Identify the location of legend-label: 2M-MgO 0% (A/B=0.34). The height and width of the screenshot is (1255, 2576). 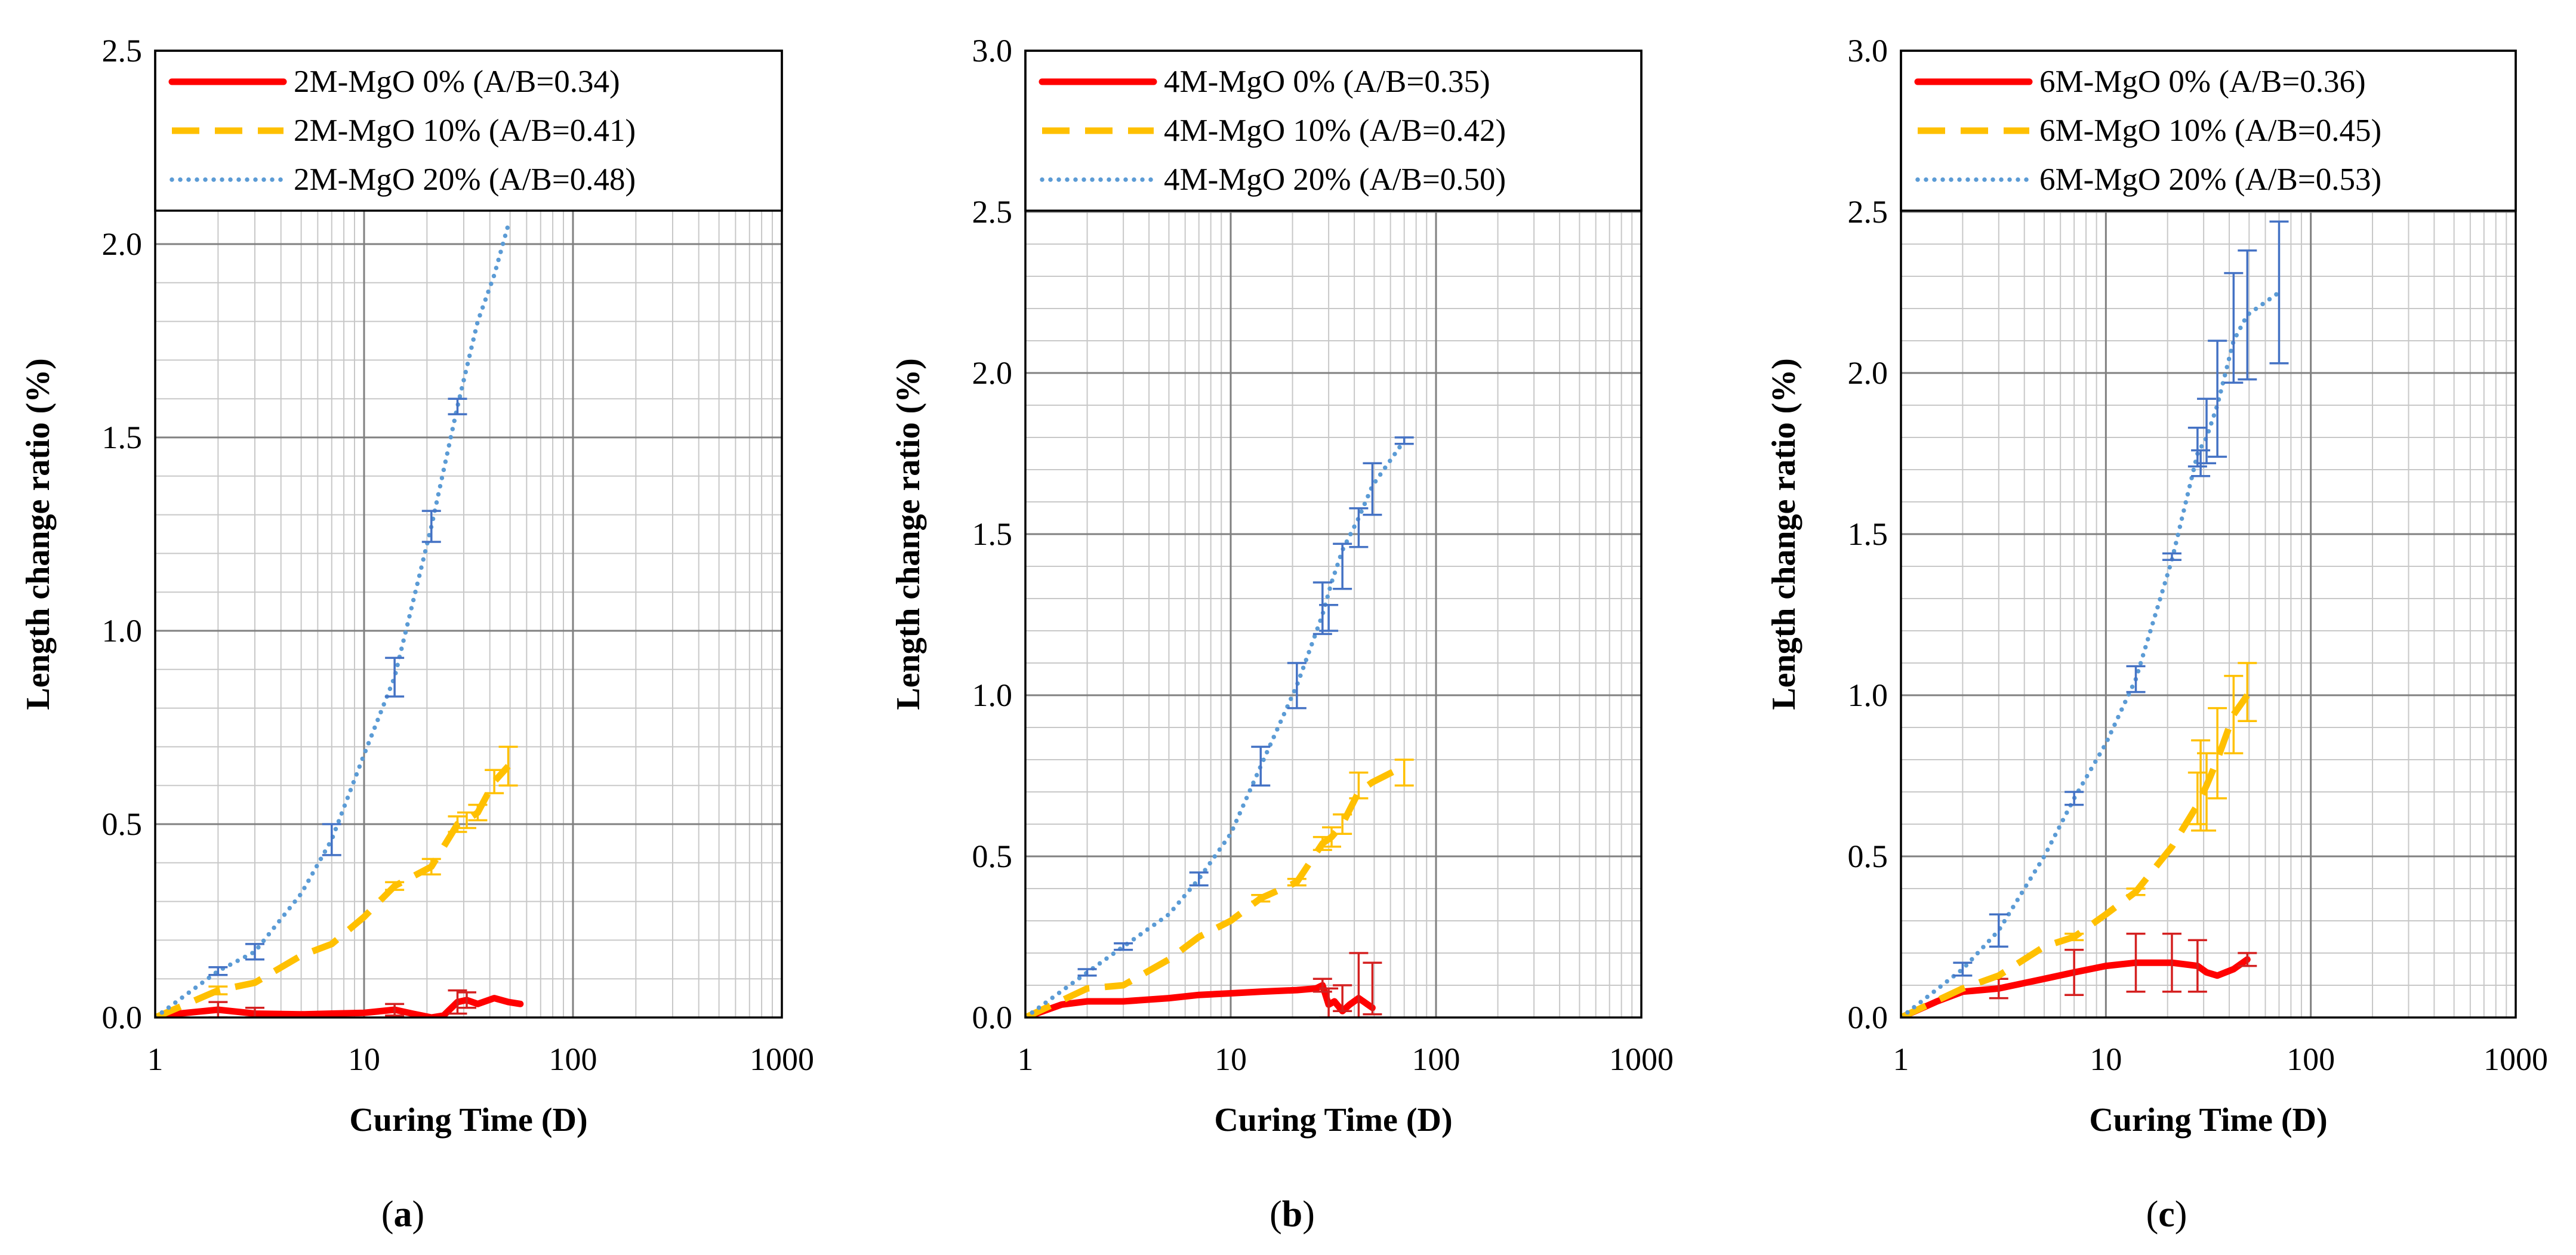
(457, 81).